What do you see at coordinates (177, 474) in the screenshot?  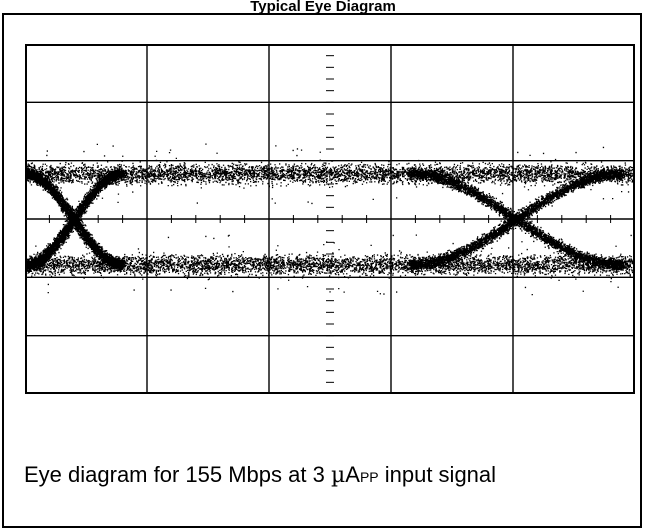 I see `caption-prefix: Eye diagram for 155 Mbps at 3` at bounding box center [177, 474].